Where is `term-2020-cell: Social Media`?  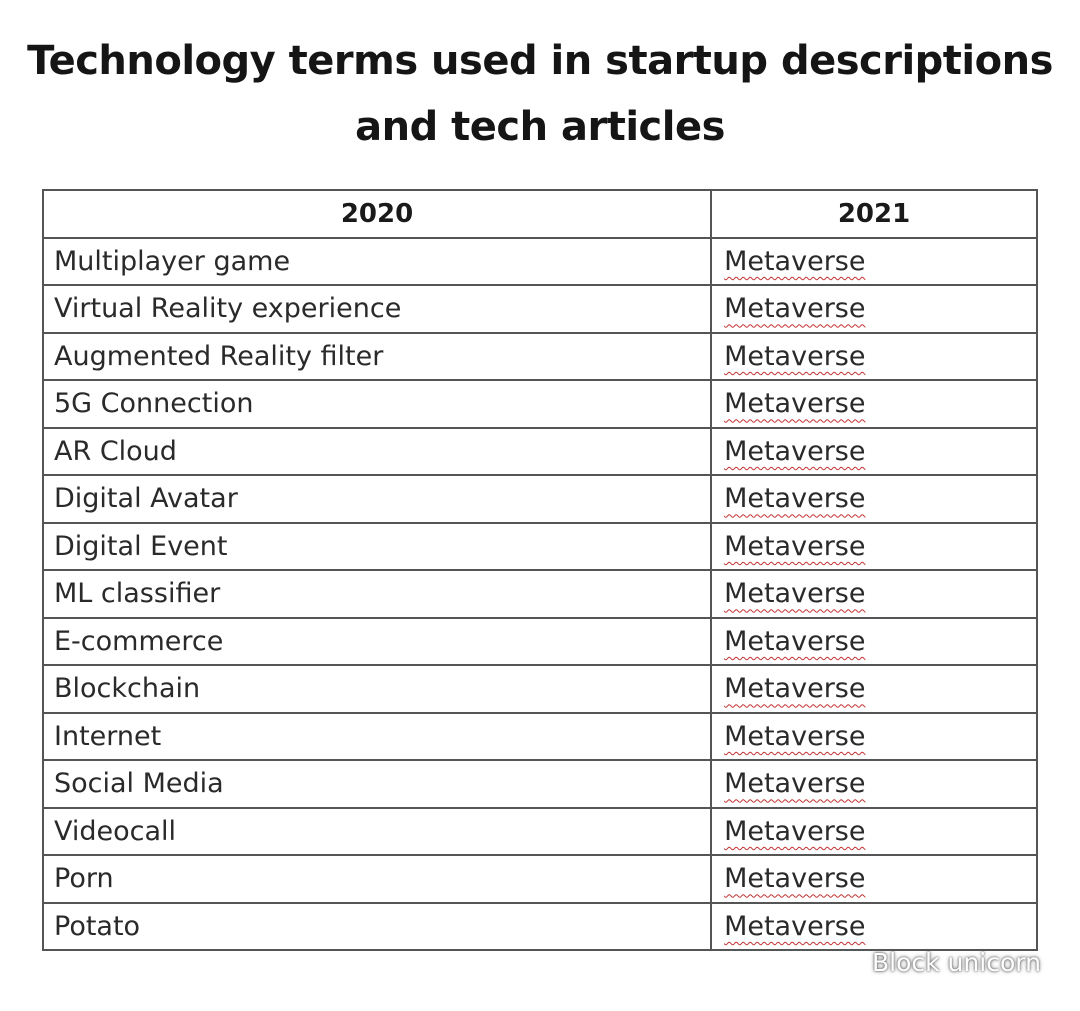 term-2020-cell: Social Media is located at coordinates (377, 784).